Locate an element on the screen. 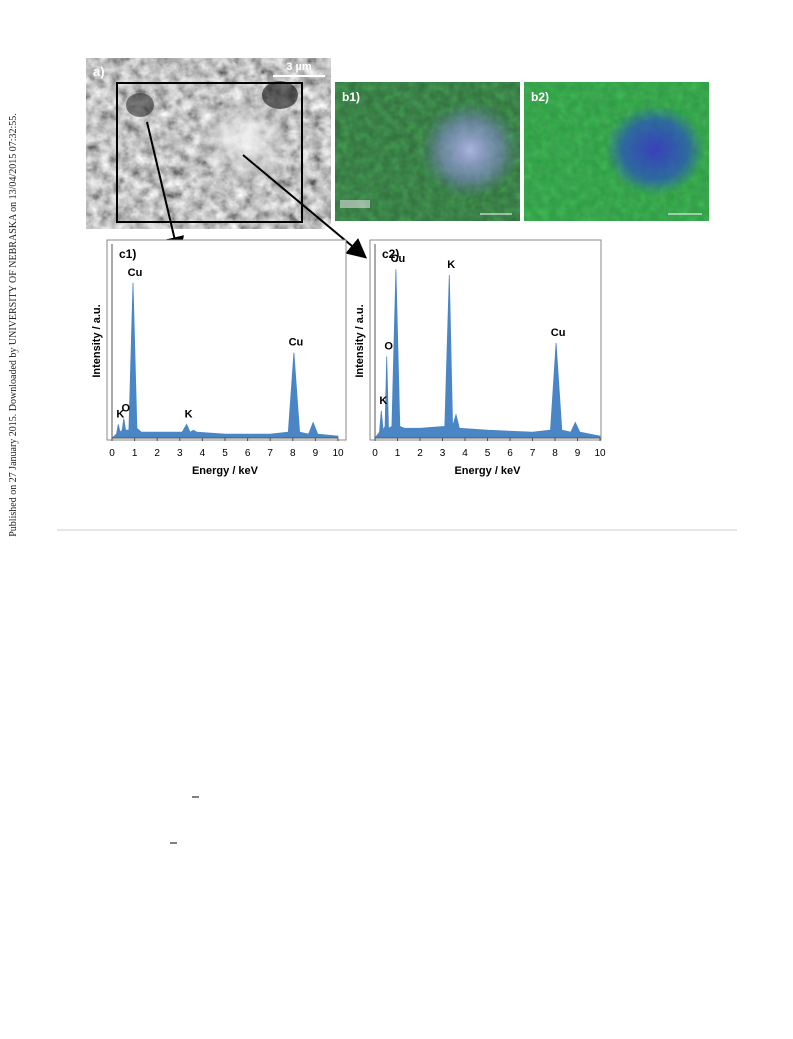 This screenshot has width=793, height=1039. panel-label: b1) is located at coordinates (351, 97).